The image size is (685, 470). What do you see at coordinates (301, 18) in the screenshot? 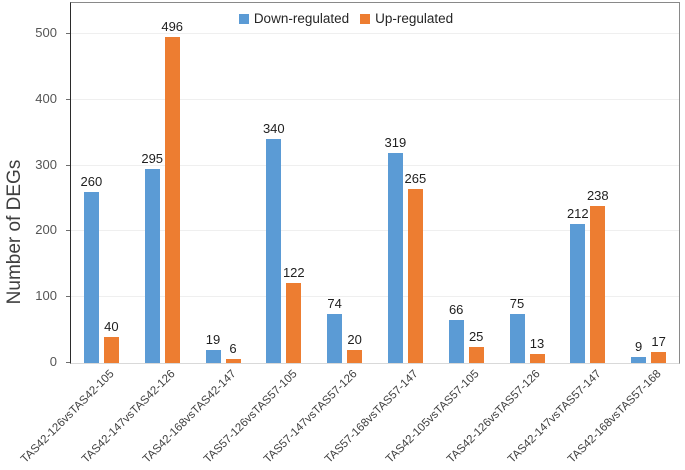
I see `legend-label-down-regulated: Down-regulated` at bounding box center [301, 18].